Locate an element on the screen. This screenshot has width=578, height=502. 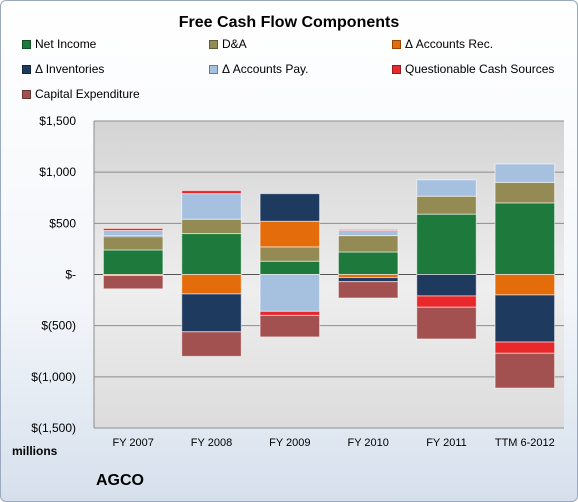
units-label: millions is located at coordinates (35, 451).